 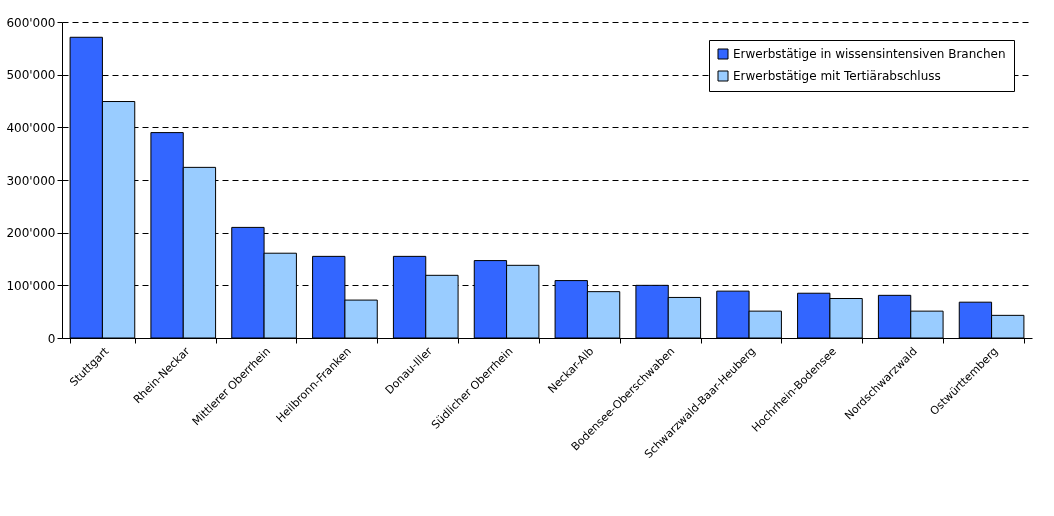 I want to click on y-tick-label: 600'000, so click(x=31, y=22).